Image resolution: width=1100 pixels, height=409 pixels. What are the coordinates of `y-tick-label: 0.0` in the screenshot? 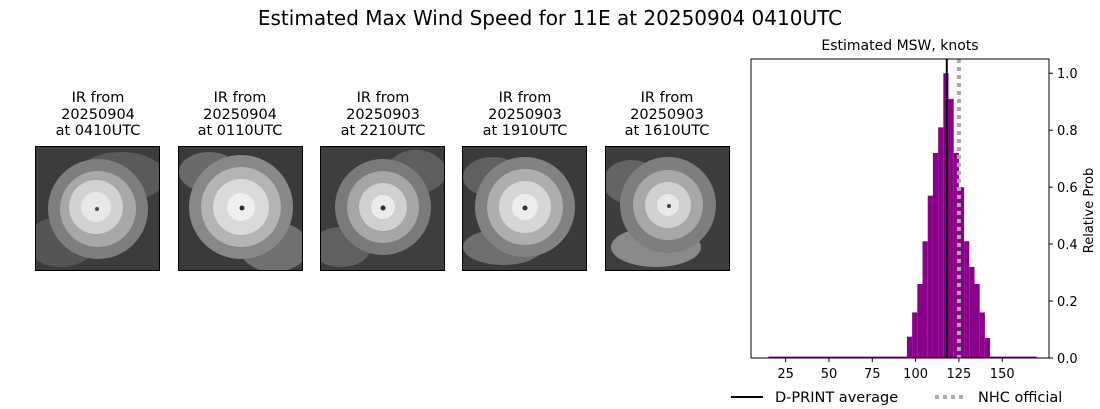 It's located at (1067, 359).